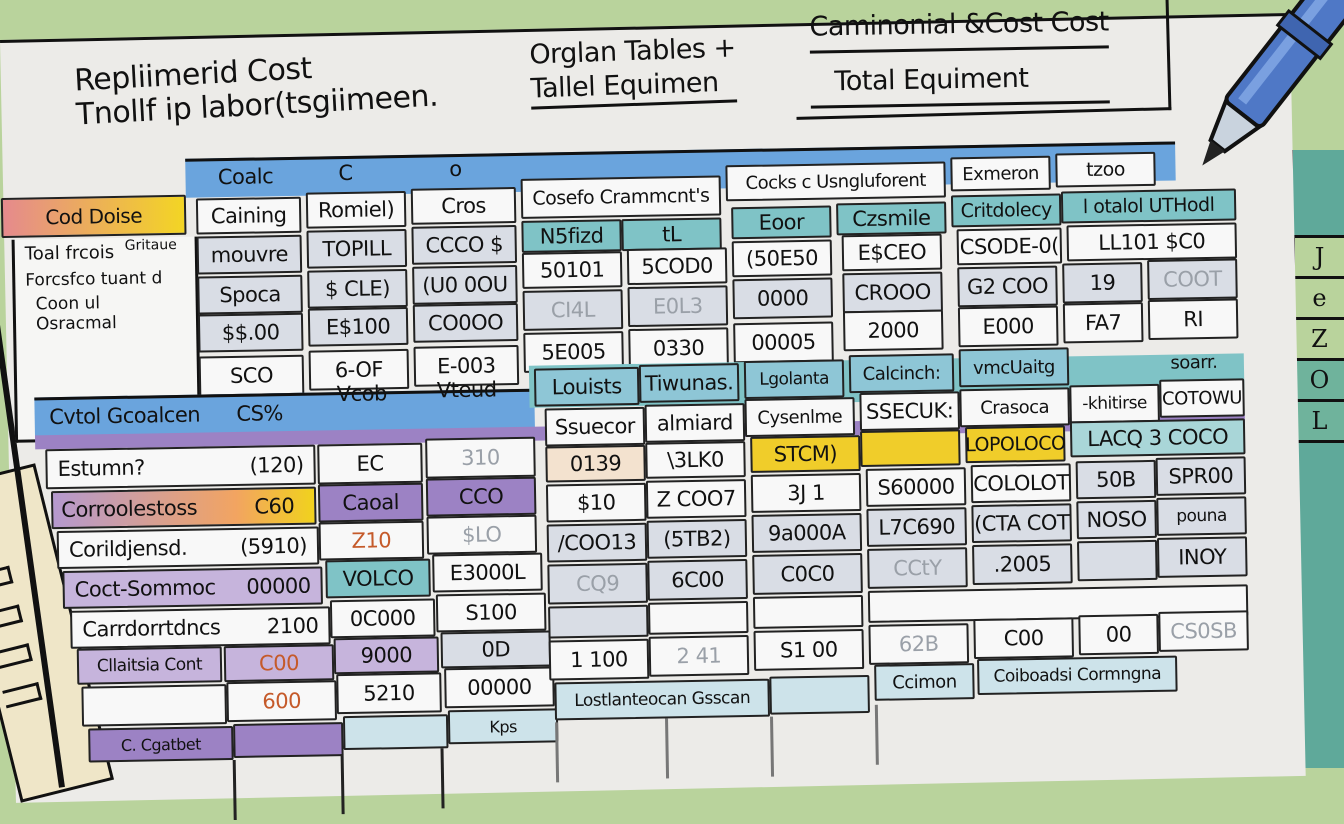 The width and height of the screenshot is (1344, 824). I want to click on col-header: tzoo, so click(1105, 169).